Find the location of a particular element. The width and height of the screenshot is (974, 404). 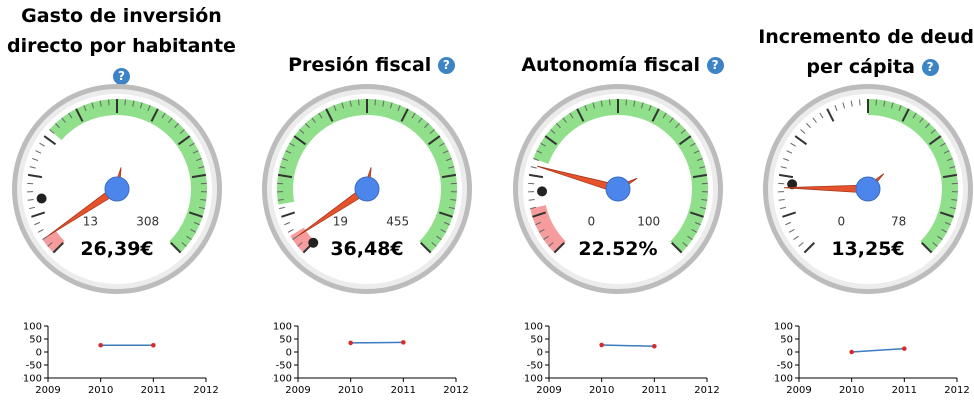

y-tick-label: -50 is located at coordinates (785, 366).